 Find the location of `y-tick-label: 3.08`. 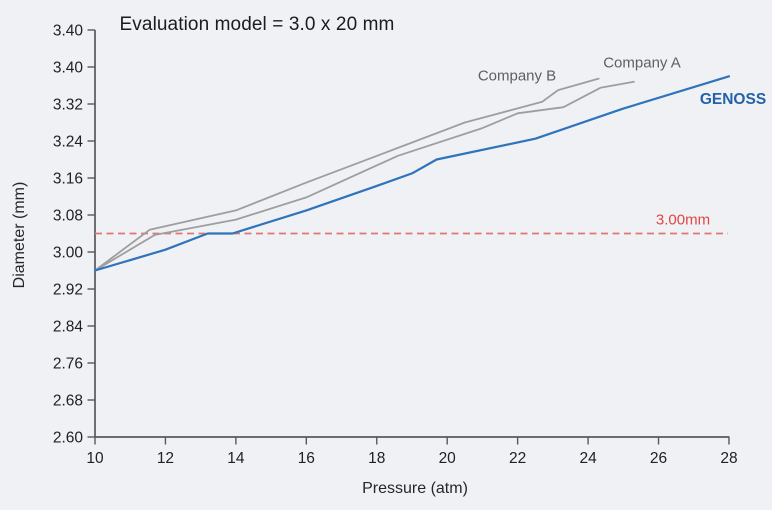

y-tick-label: 3.08 is located at coordinates (68, 216).